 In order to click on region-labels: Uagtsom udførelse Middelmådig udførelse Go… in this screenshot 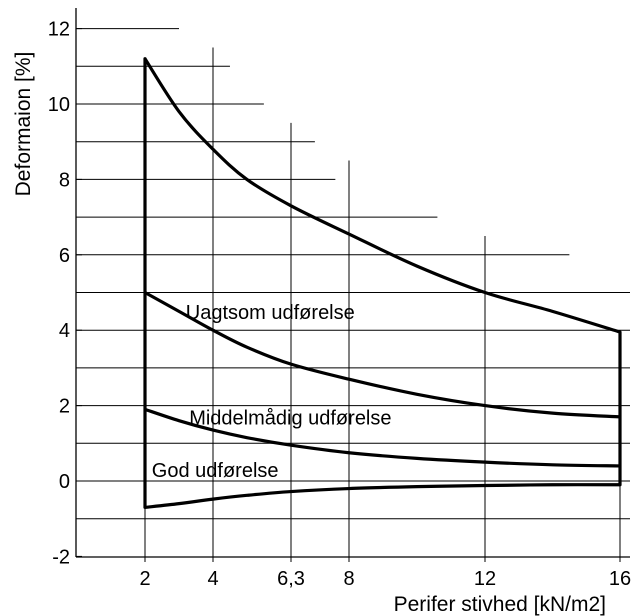, I will do `click(272, 392)`.